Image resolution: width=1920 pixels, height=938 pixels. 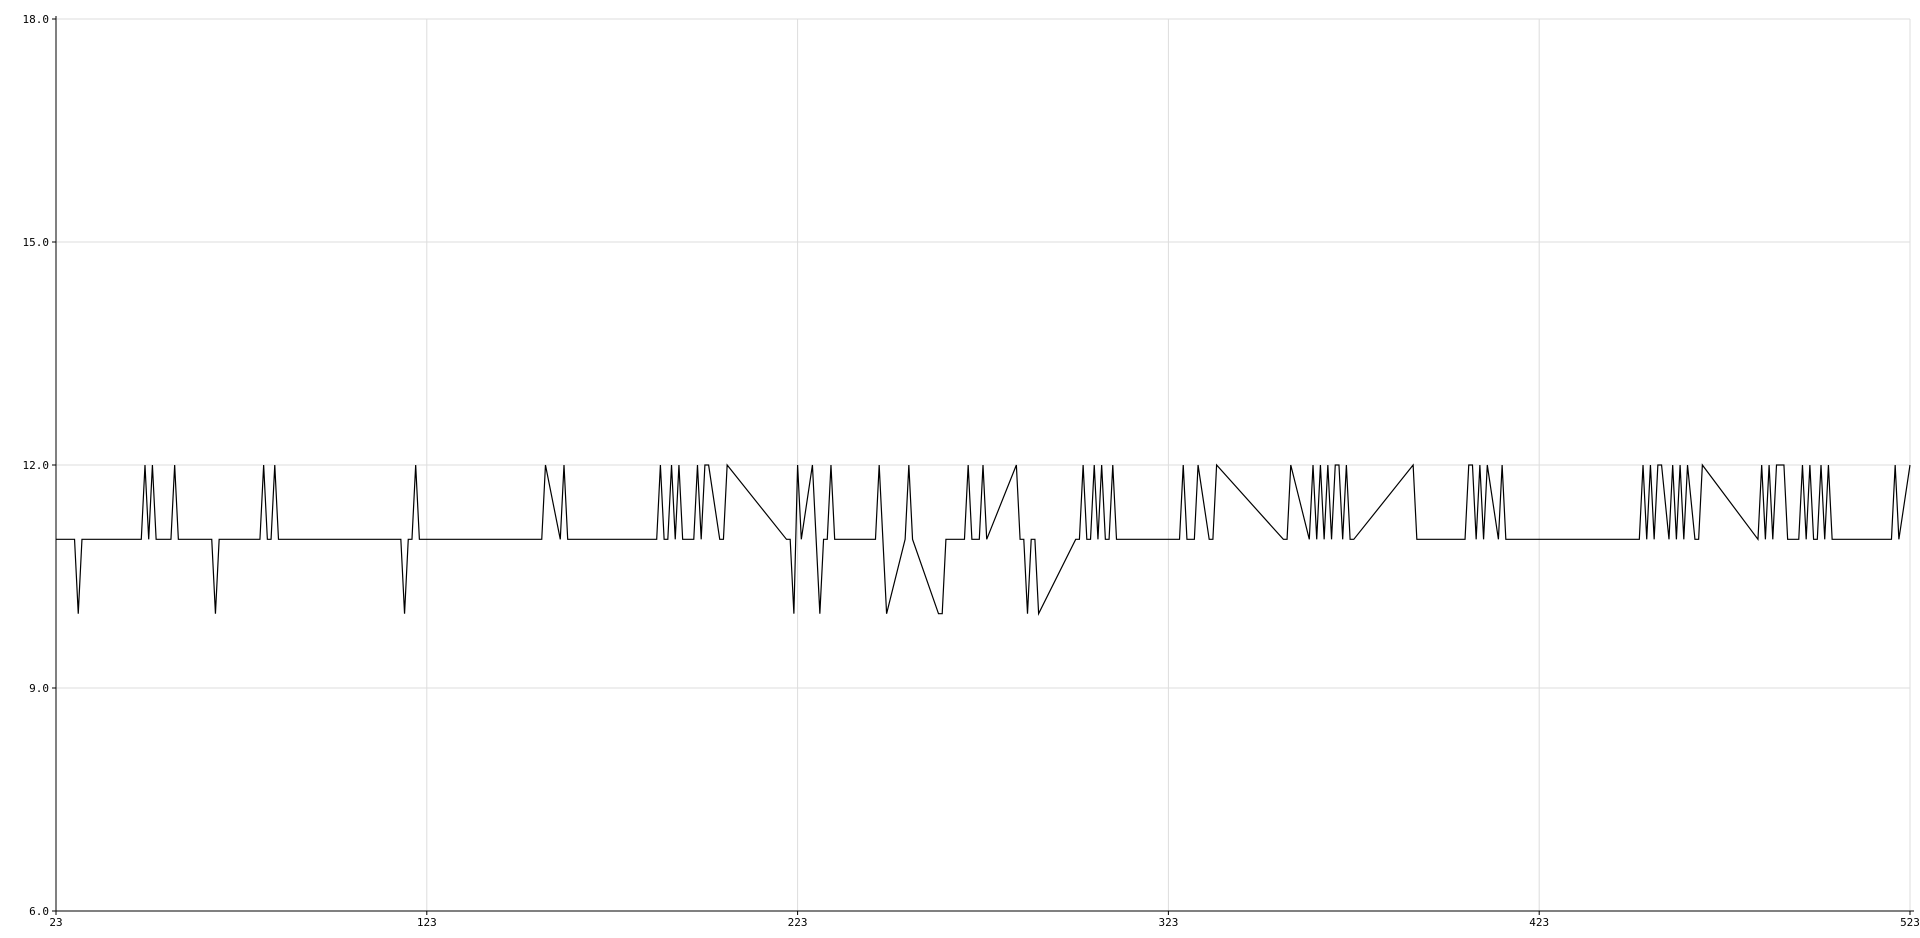 I want to click on y-tick-label: 6.0, so click(x=39, y=911).